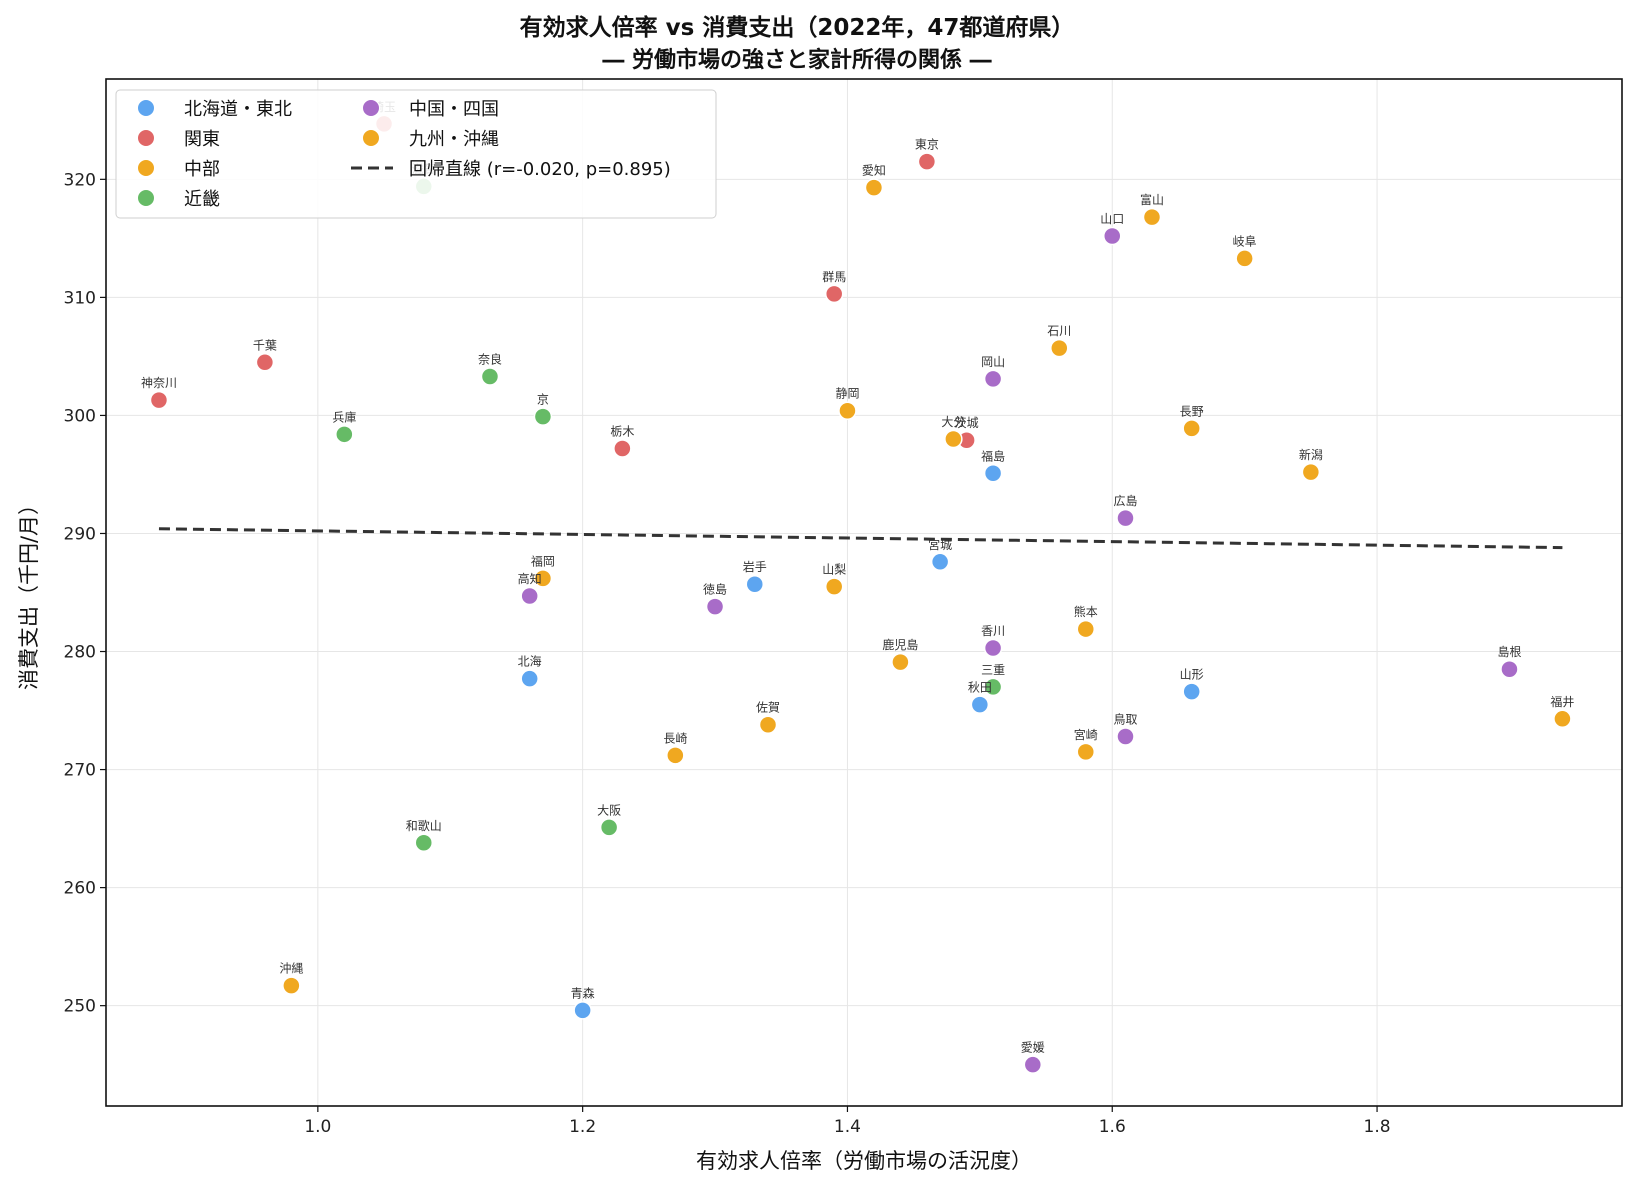 The height and width of the screenshot is (1185, 1635). I want to click on x-tick-label: 1.6, so click(1112, 1127).